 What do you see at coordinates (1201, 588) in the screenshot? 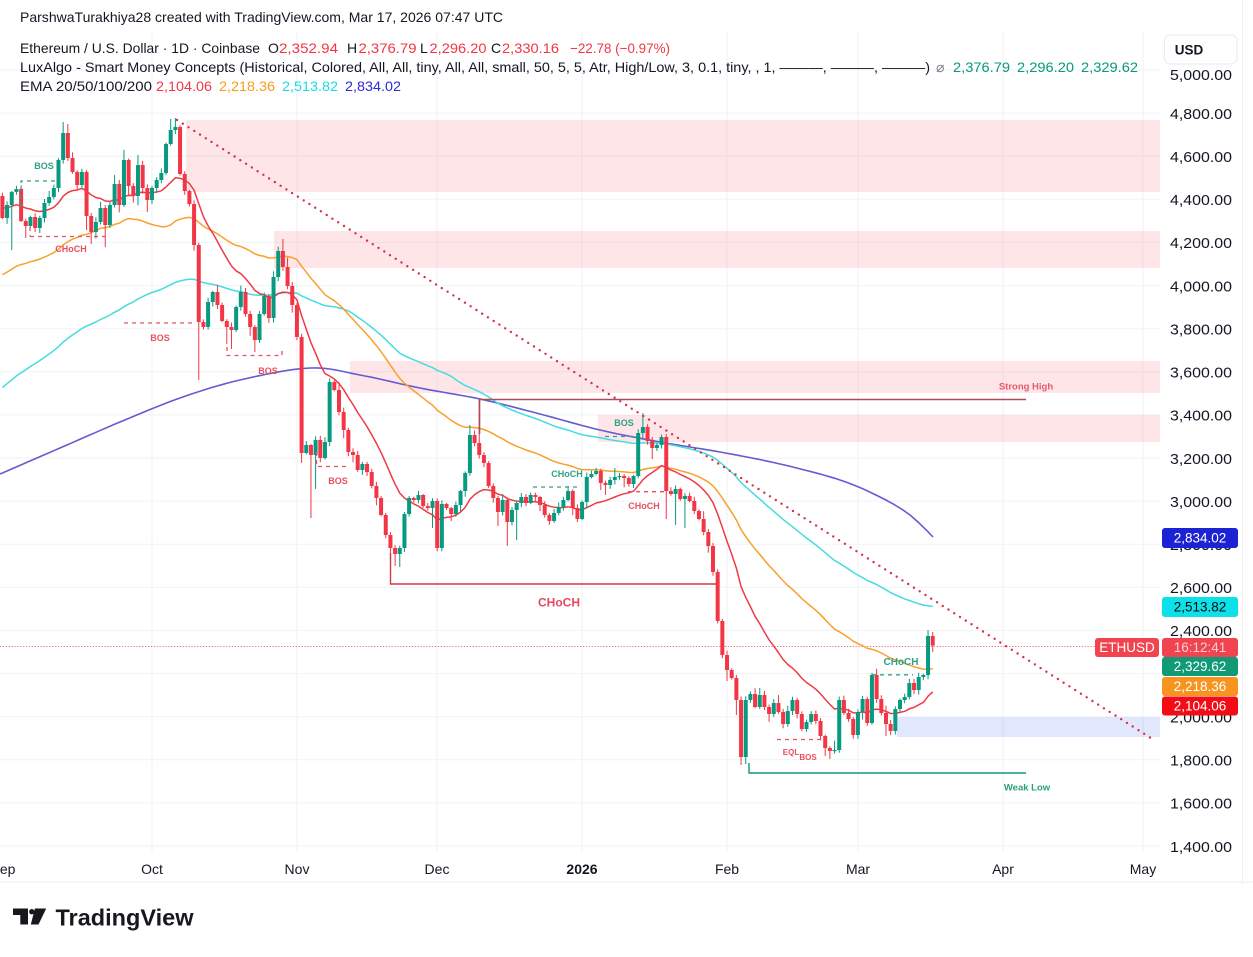
I see `svg-text: 2,600.00` at bounding box center [1201, 588].